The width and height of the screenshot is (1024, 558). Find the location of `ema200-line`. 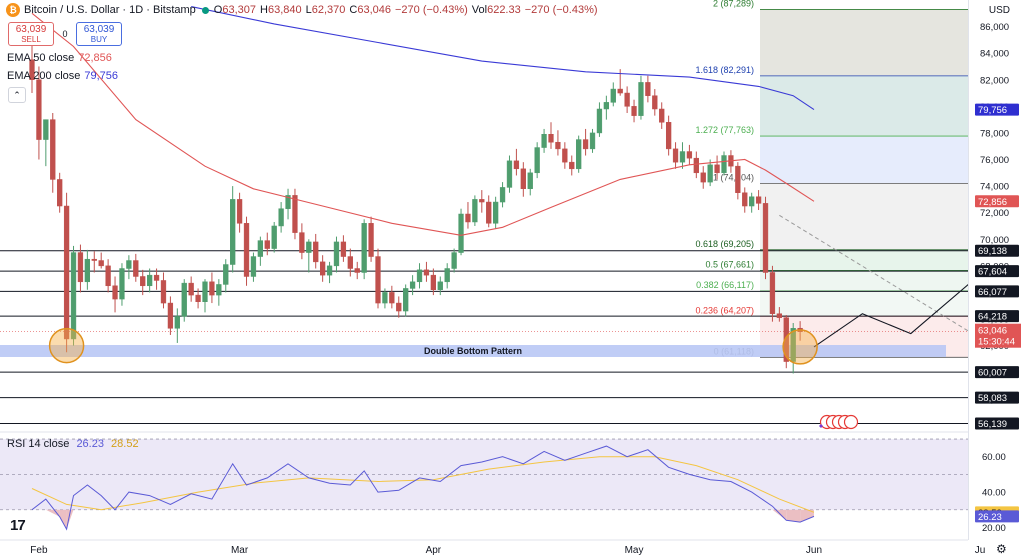

ema200-line is located at coordinates (503, 58).